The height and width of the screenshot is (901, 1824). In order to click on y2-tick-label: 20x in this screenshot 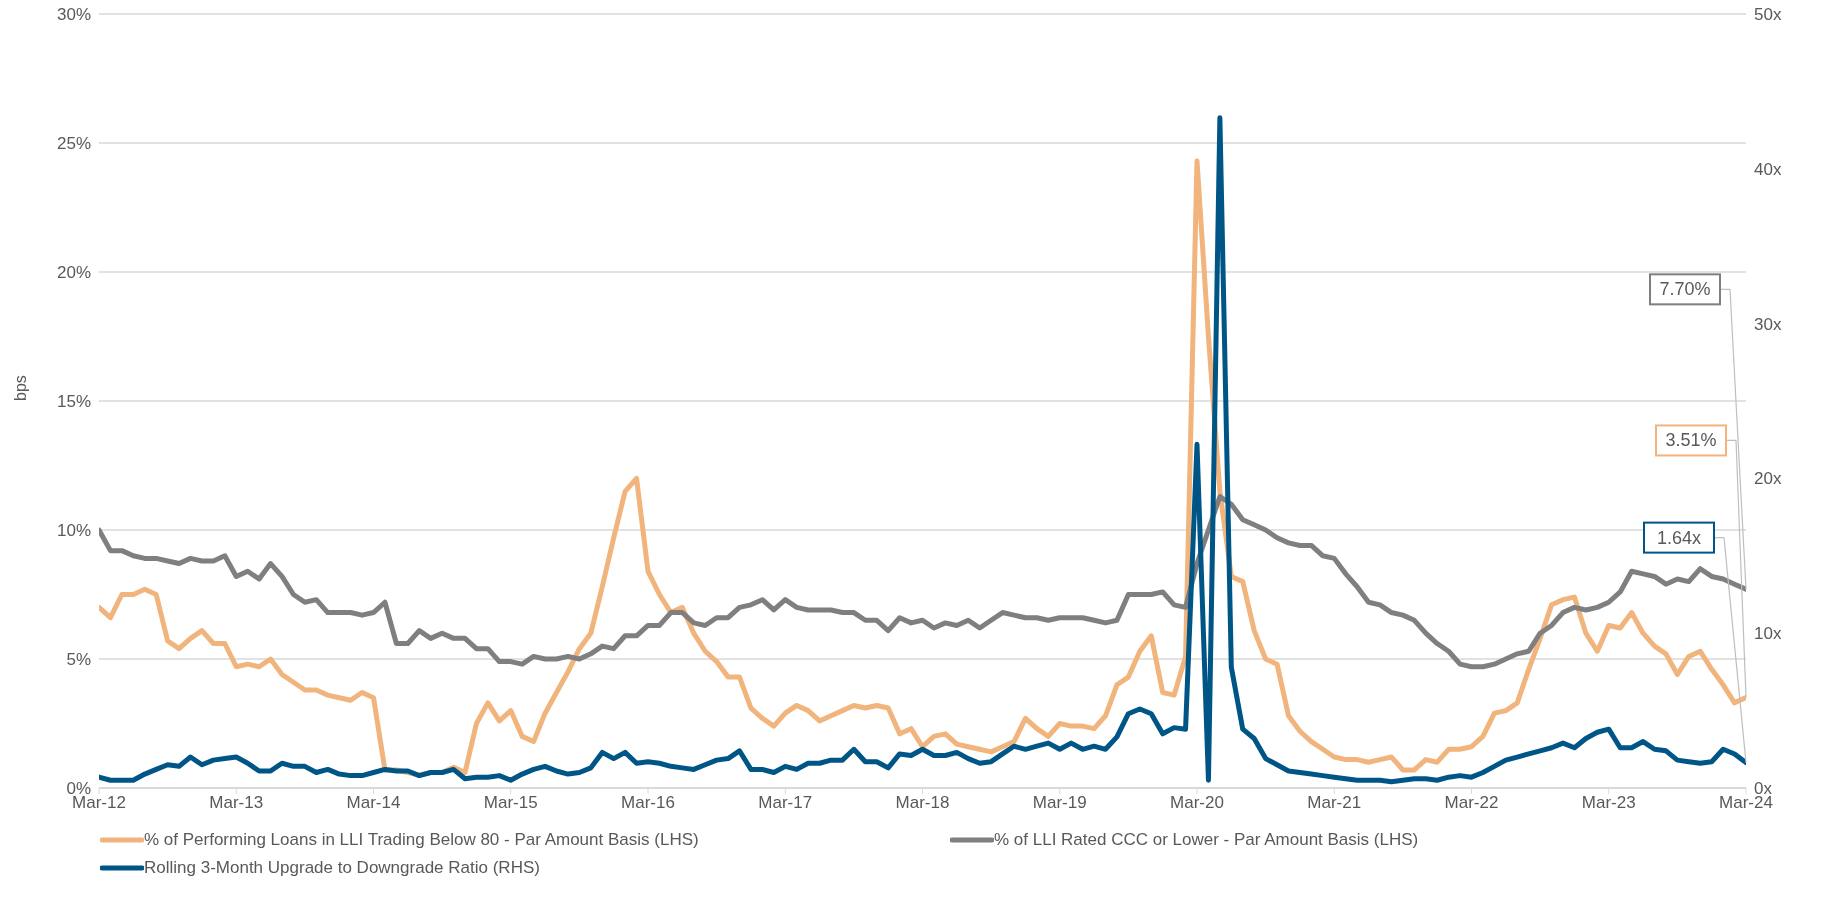, I will do `click(1768, 479)`.